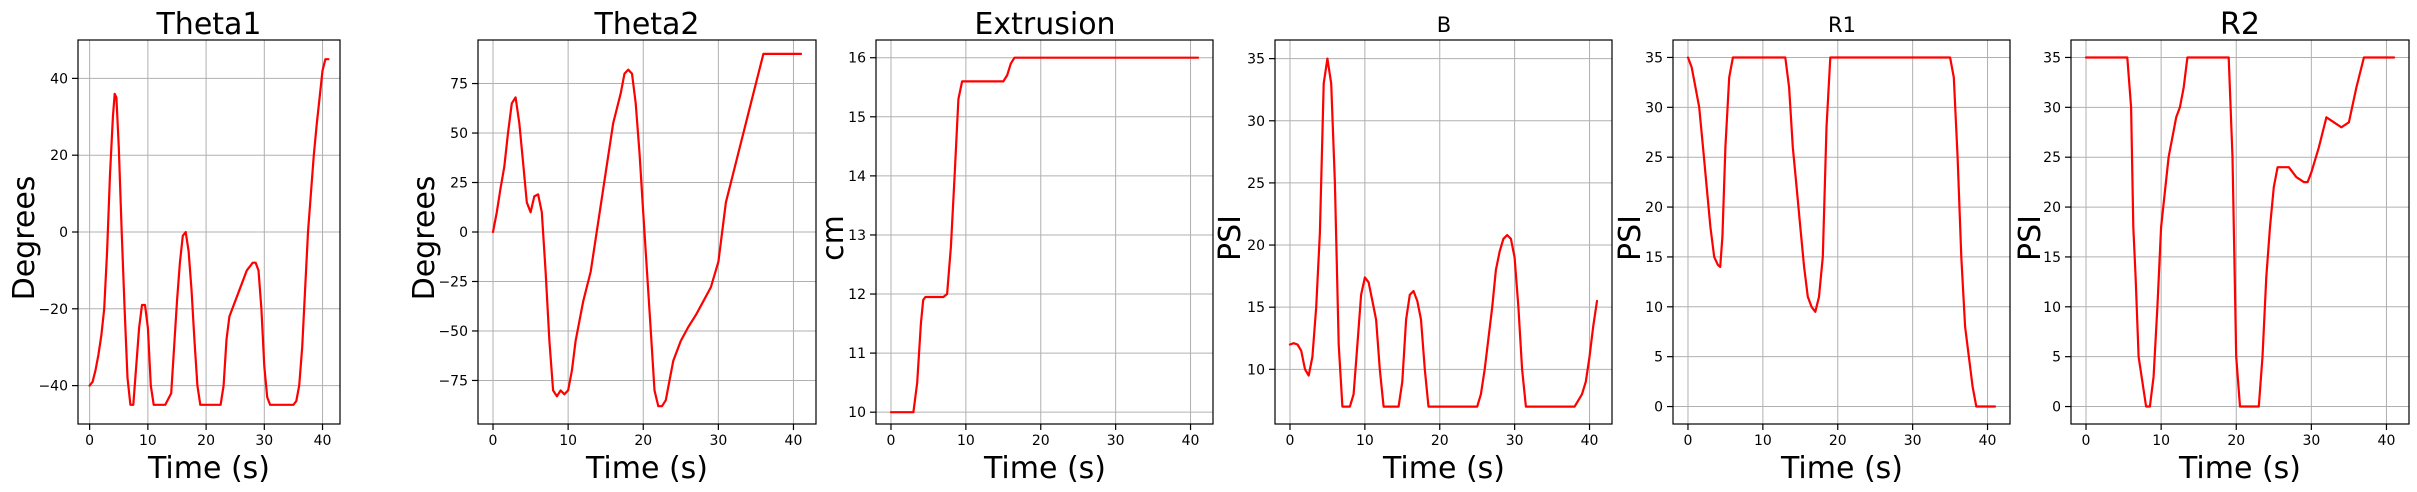  I want to click on subplot-title: Theta1, so click(208, 24).